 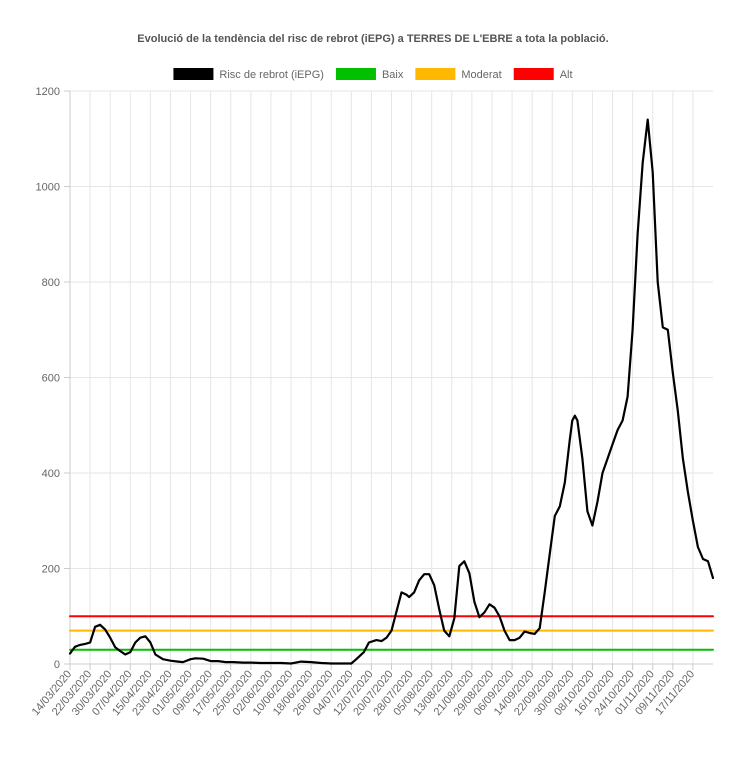 I want to click on legend-label: Moderat, so click(x=481, y=75).